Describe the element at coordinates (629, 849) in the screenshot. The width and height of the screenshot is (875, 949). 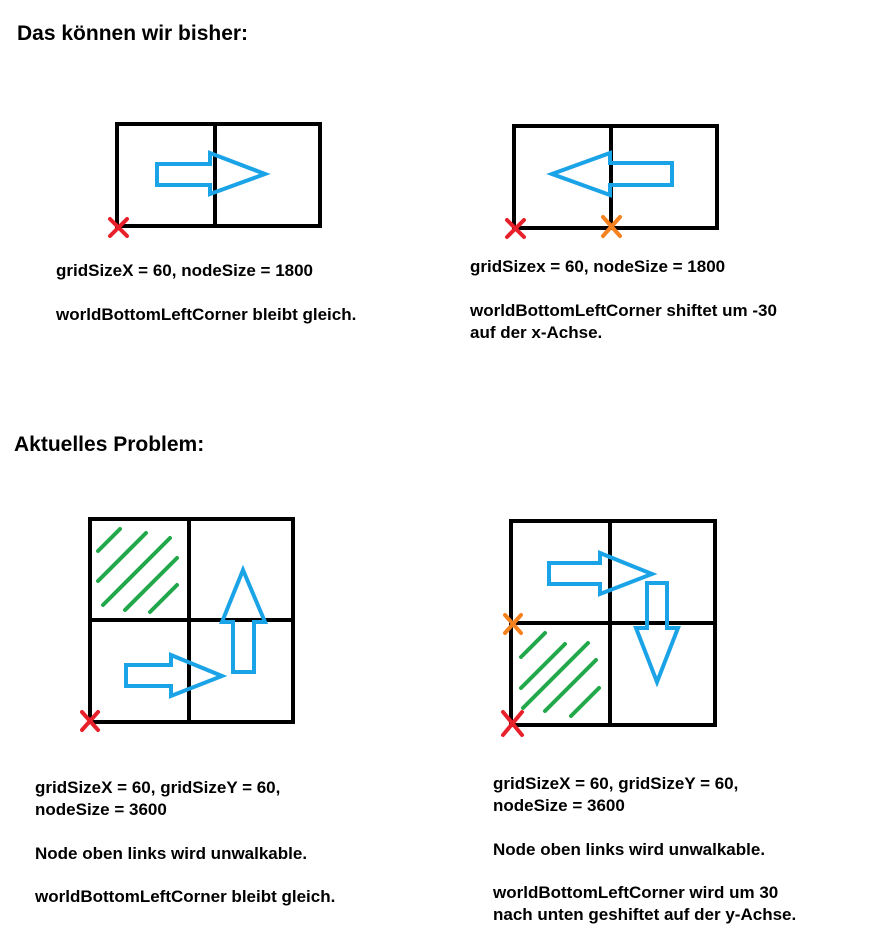
I see `panel-4-note: Node oben links wird unwalkable.` at that location.